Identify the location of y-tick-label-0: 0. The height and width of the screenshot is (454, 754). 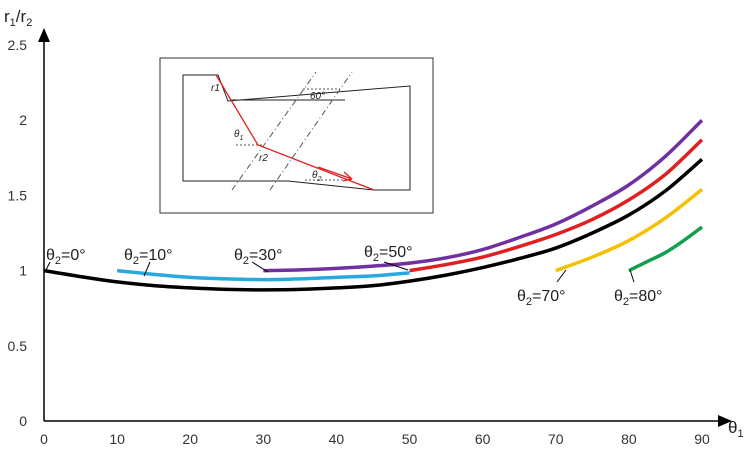
(23, 421).